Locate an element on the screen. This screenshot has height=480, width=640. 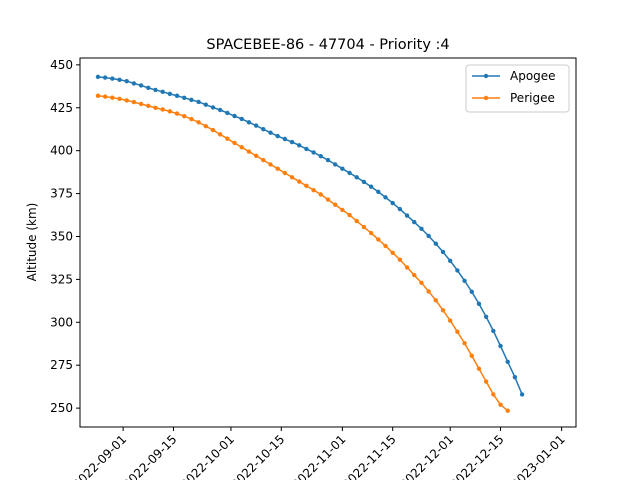
legend-marker-perigee is located at coordinates (486, 98).